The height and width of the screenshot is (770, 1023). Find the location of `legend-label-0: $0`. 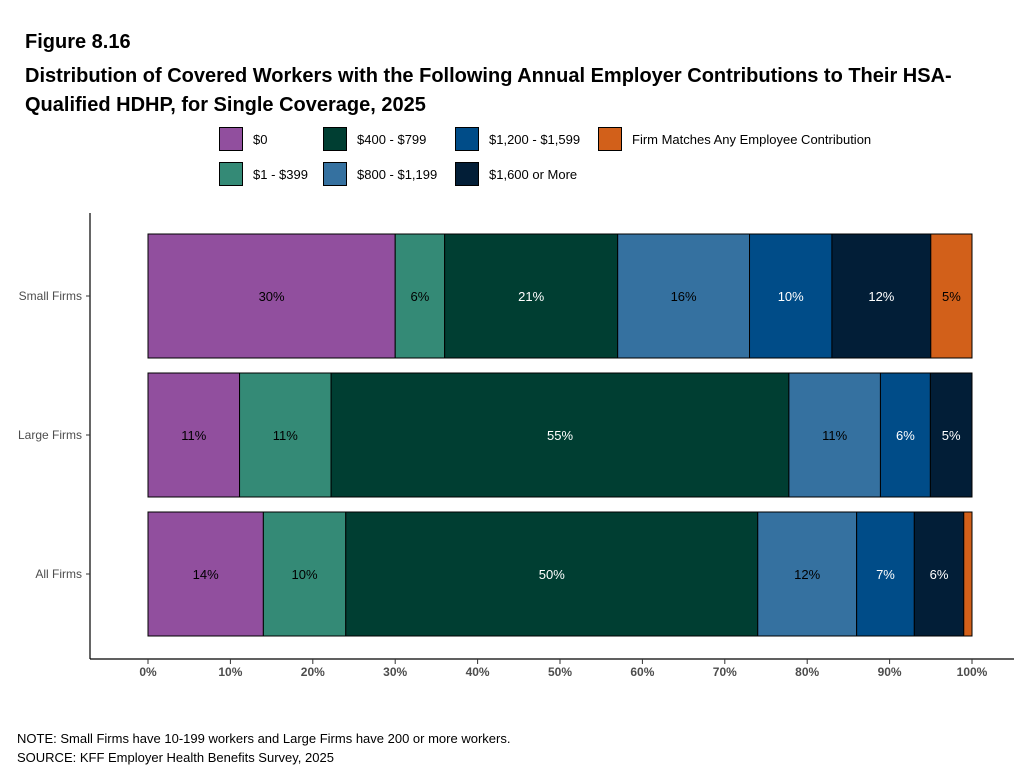

legend-label-0: $0 is located at coordinates (260, 139).